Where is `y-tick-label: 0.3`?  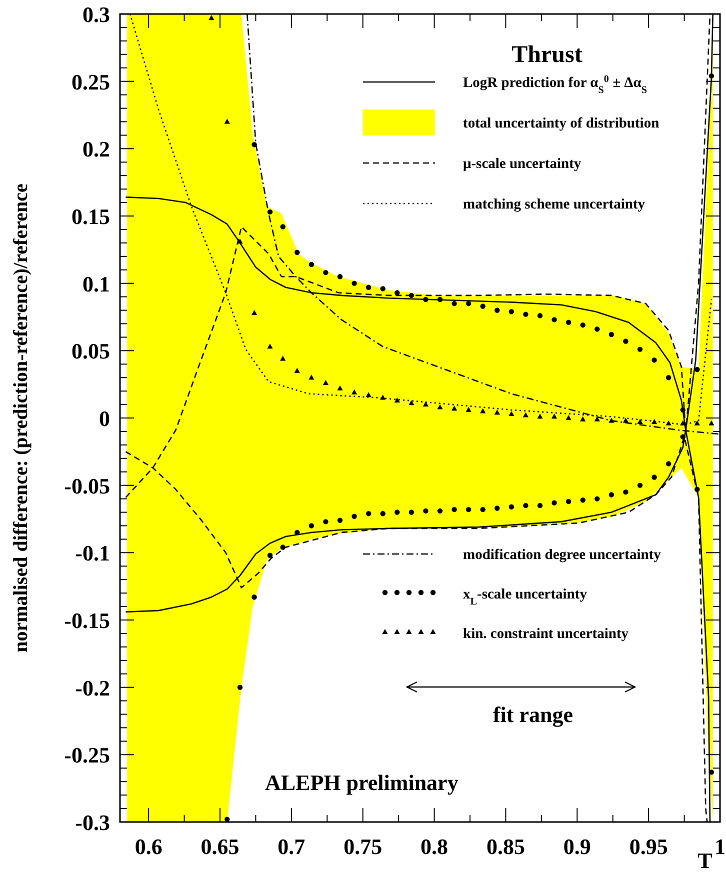
y-tick-label: 0.3 is located at coordinates (96, 14).